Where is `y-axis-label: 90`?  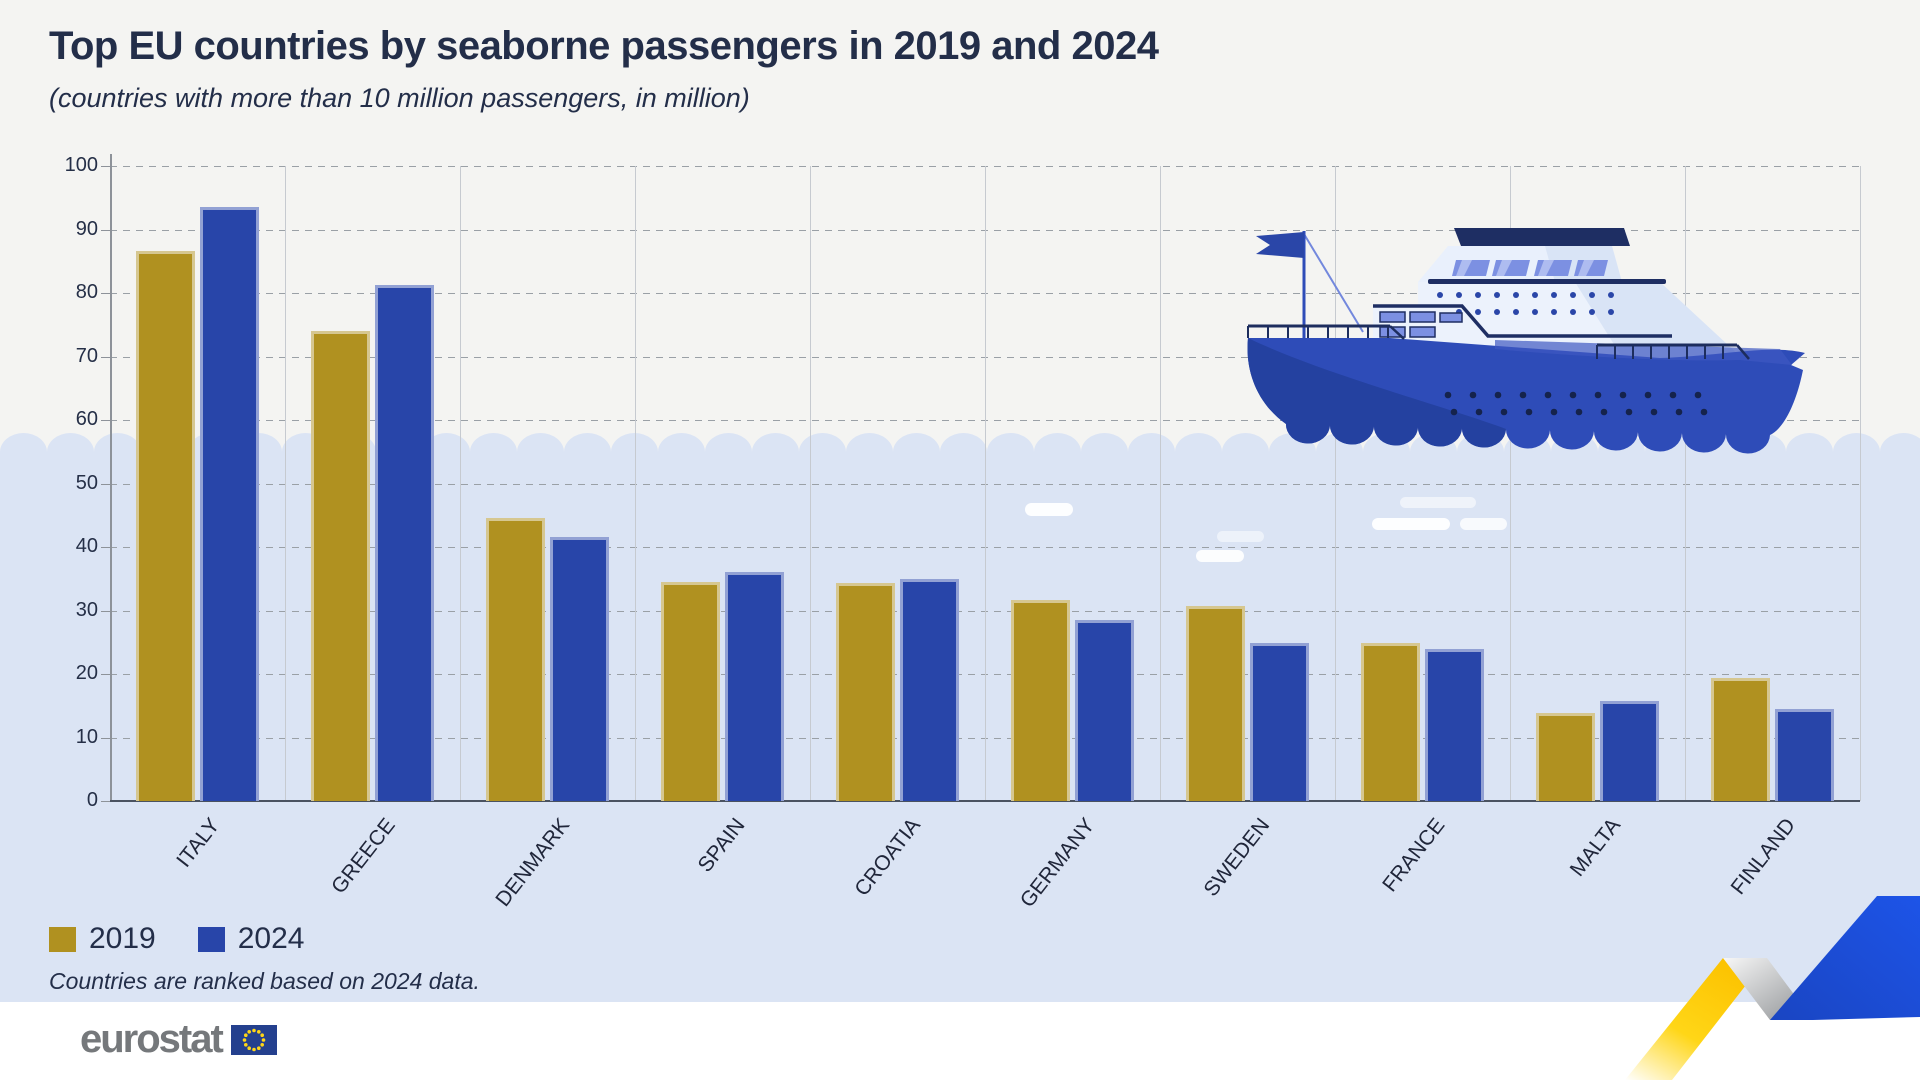 y-axis-label: 90 is located at coordinates (86, 228).